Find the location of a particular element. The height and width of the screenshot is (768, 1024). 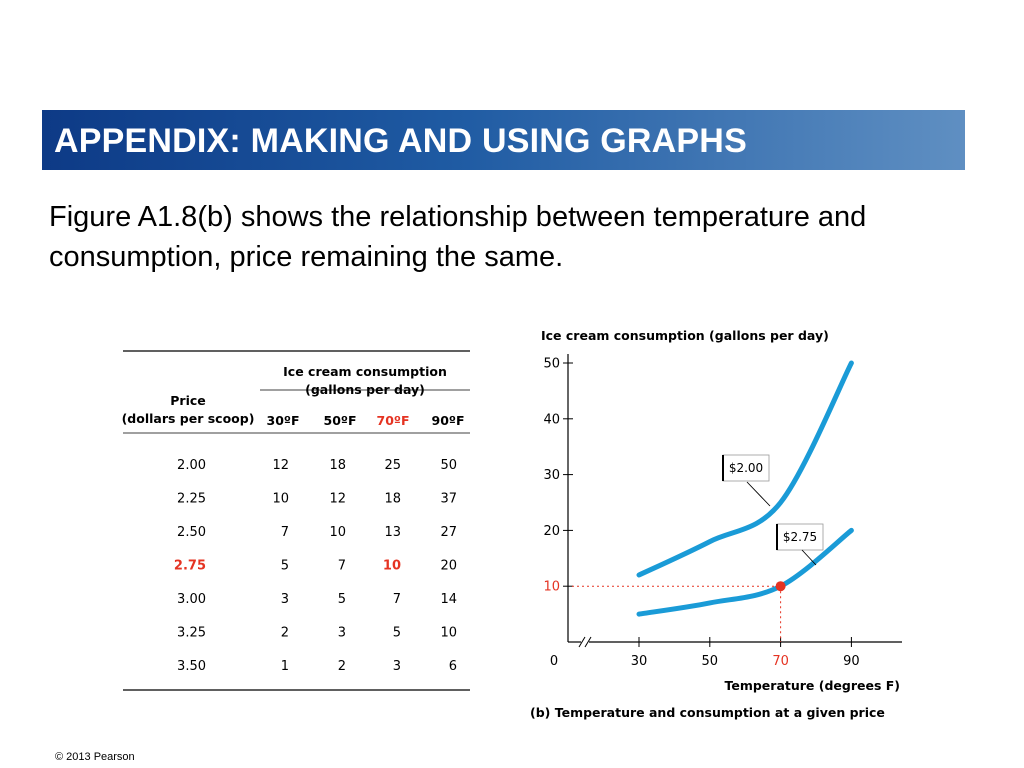

series-label-box is located at coordinates (800, 537).